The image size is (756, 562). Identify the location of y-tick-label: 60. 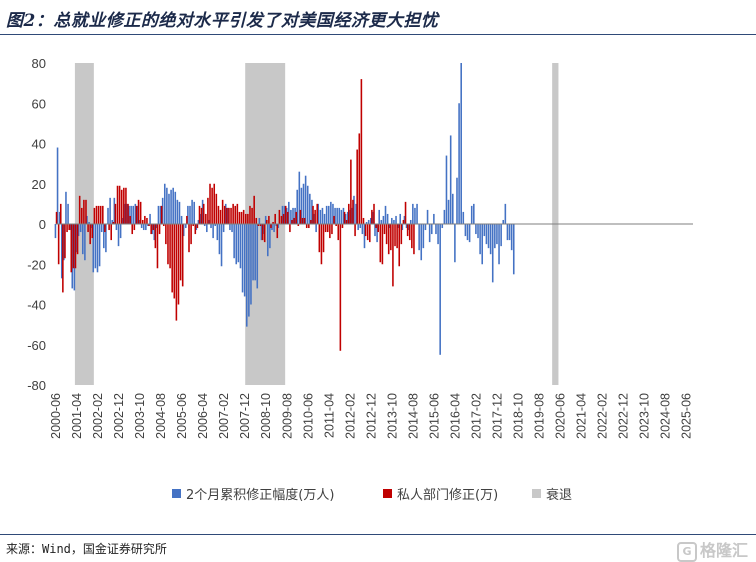
(39, 103).